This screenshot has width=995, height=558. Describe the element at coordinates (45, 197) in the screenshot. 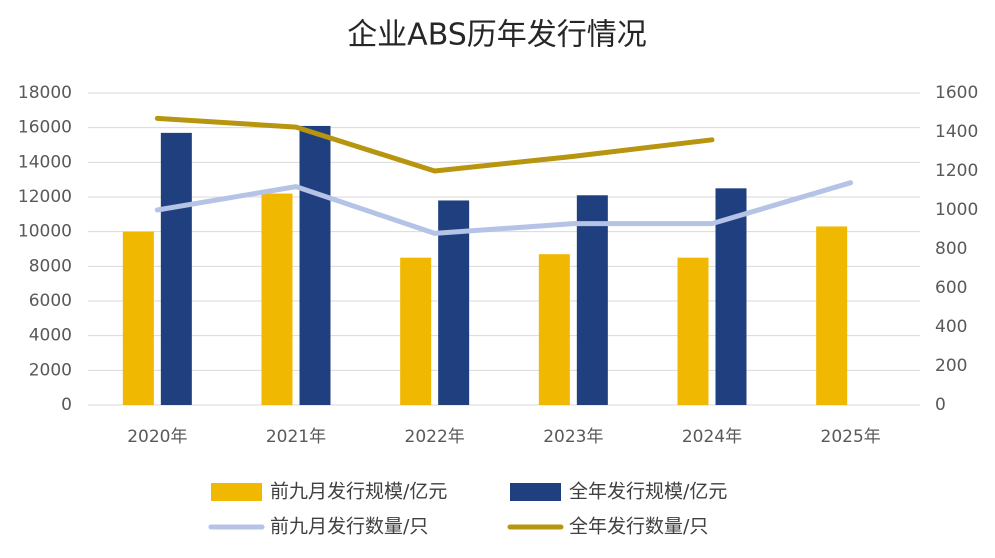

I see `y-tick-label: 12000` at that location.